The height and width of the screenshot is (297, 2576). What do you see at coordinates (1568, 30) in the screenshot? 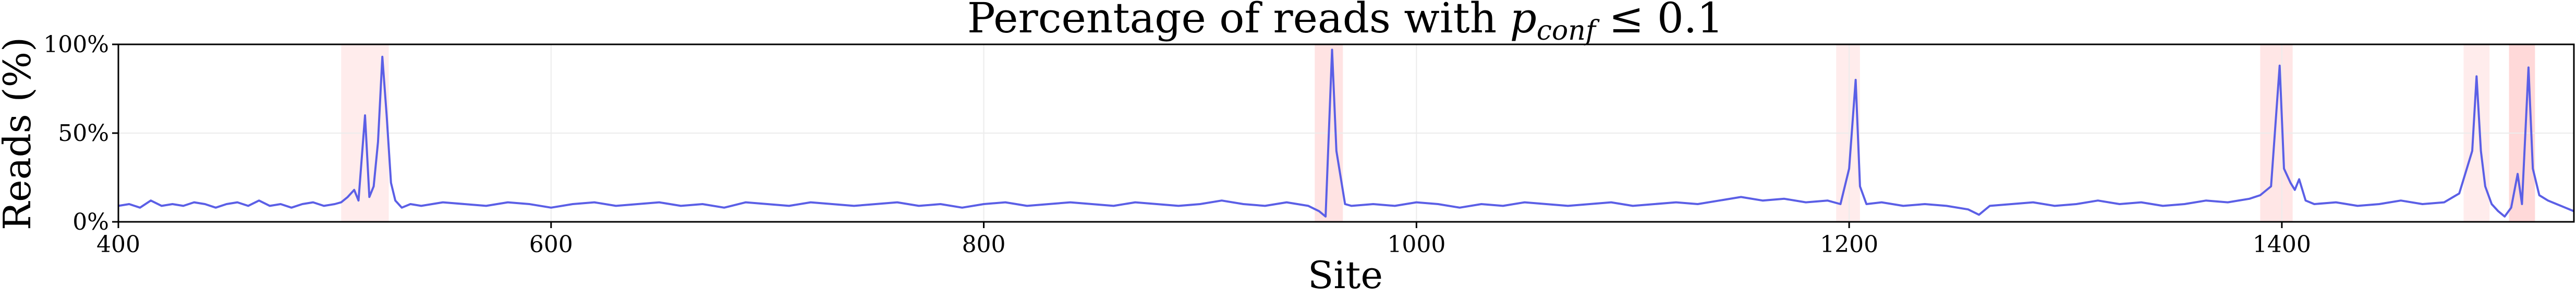
I see `title-subscript: conf` at bounding box center [1568, 30].